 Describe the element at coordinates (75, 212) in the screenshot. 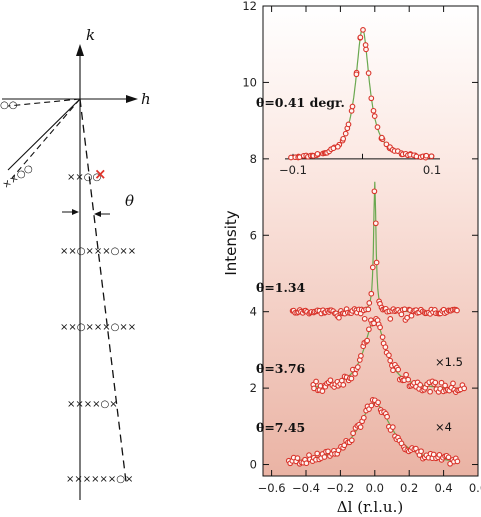

I see `theta-arrowhead-left` at that location.